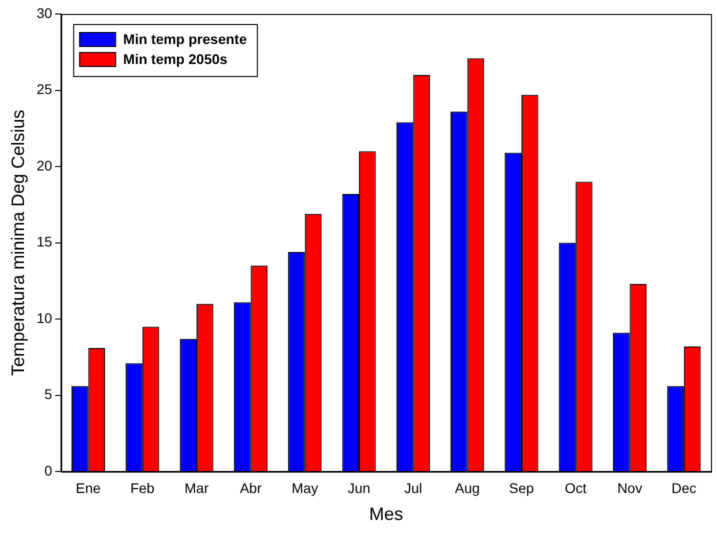 This screenshot has width=717, height=534. What do you see at coordinates (175, 58) in the screenshot?
I see `legend-label: Min temp 2050s` at bounding box center [175, 58].